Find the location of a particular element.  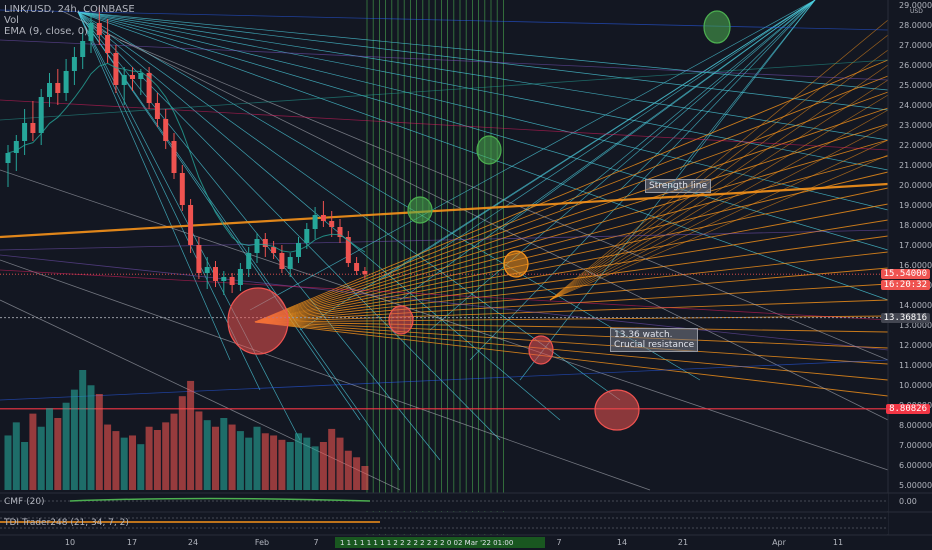

symbol-title: LINK/USD, 24h, COINBASE is located at coordinates (69, 9).